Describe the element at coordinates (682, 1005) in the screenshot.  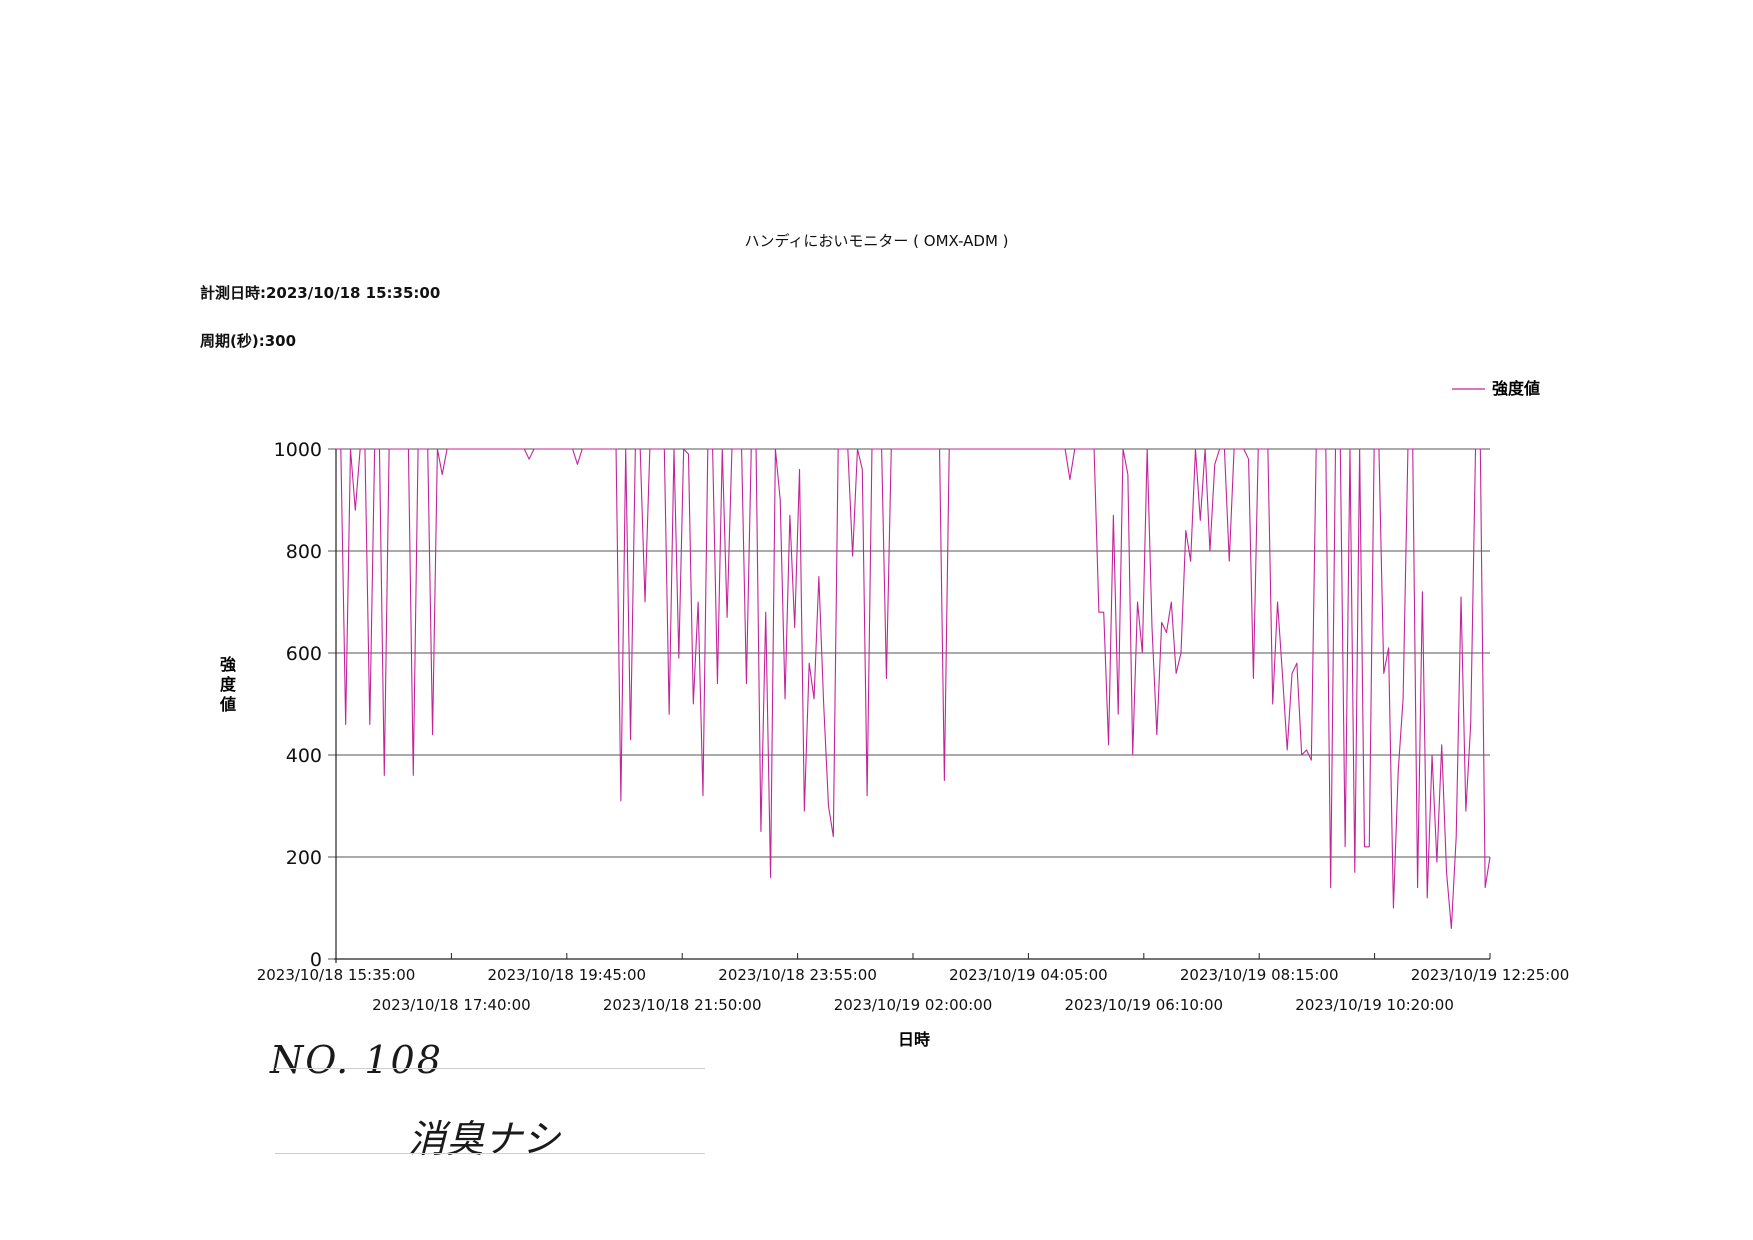
I see `x-tick-label: 2023/10/18 21:50:00` at that location.